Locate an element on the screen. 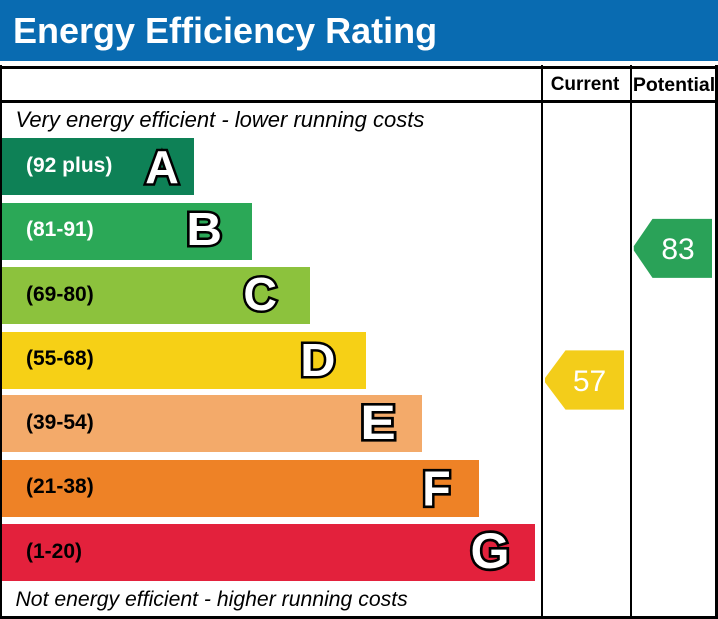 The height and width of the screenshot is (619, 718). svg-text: F is located at coordinates (436, 489).